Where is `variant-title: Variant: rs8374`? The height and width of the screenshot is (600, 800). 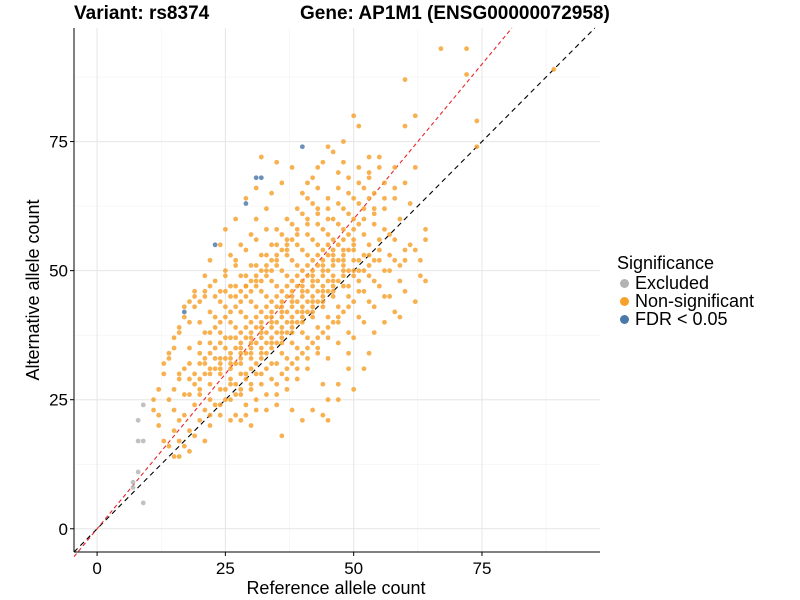 variant-title: Variant: rs8374 is located at coordinates (142, 13).